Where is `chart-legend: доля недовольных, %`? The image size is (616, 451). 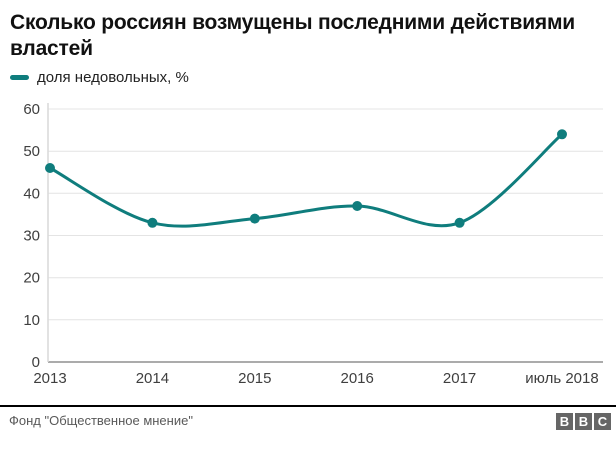 chart-legend: доля недовольных, % is located at coordinates (99, 77).